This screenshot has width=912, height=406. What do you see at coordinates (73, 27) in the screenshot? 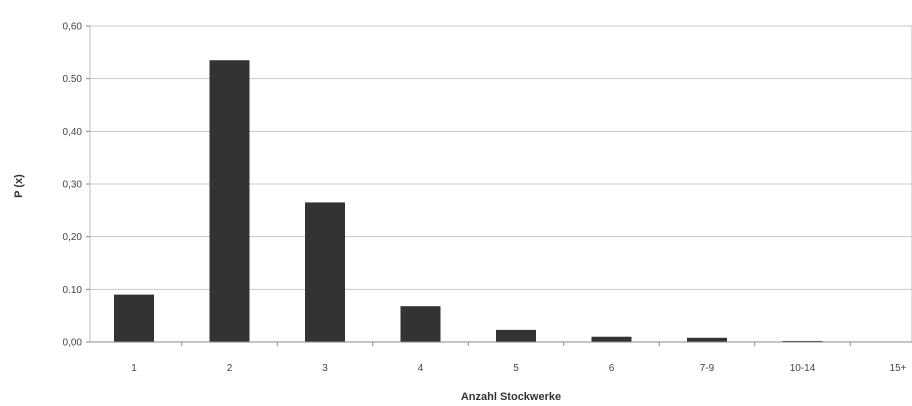
I see `y-tick-label: 0,60` at bounding box center [73, 27].